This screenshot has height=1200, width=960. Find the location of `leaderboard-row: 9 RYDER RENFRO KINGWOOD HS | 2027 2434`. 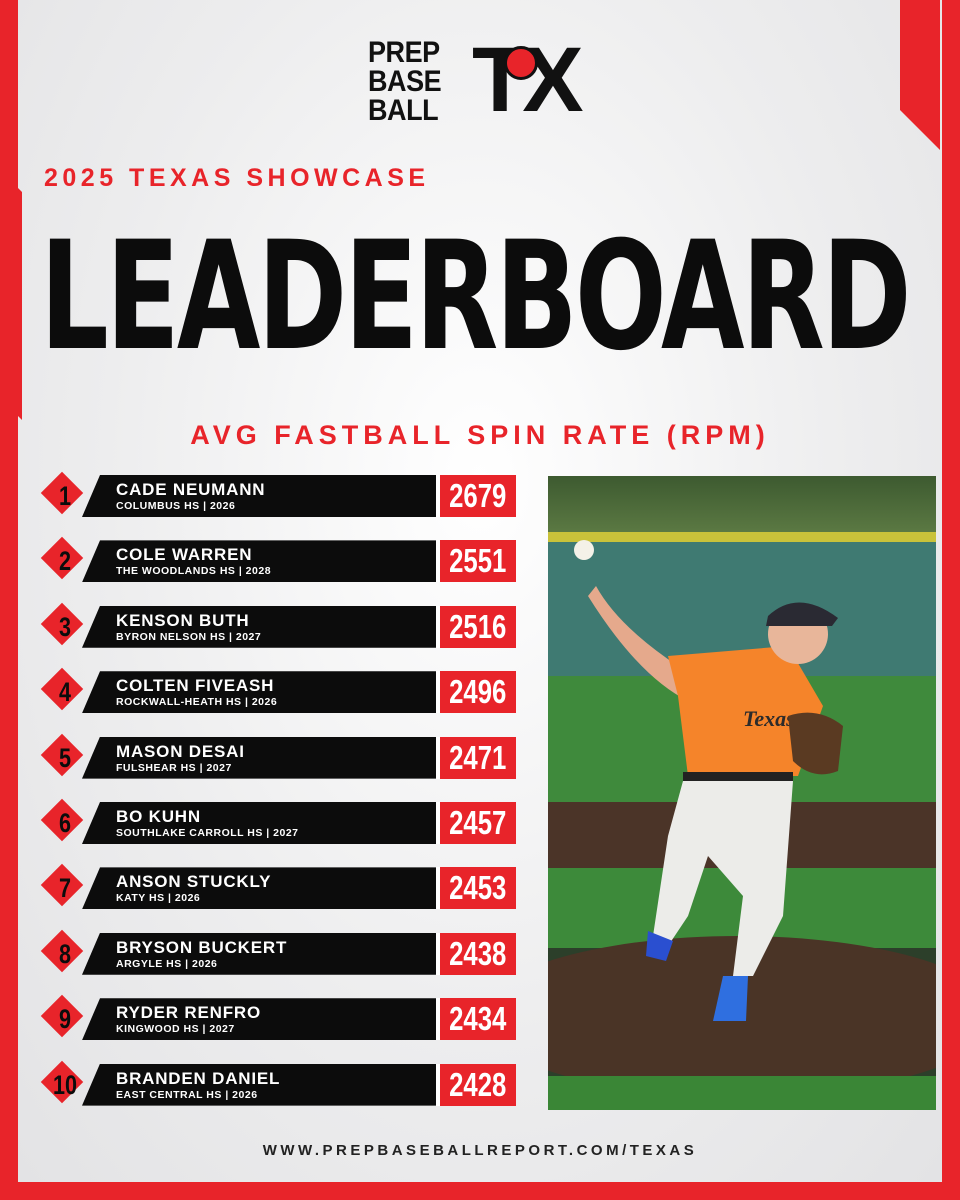

leaderboard-row: 9 RYDER RENFRO KINGWOOD HS | 2027 2434 is located at coordinates (279, 1017).